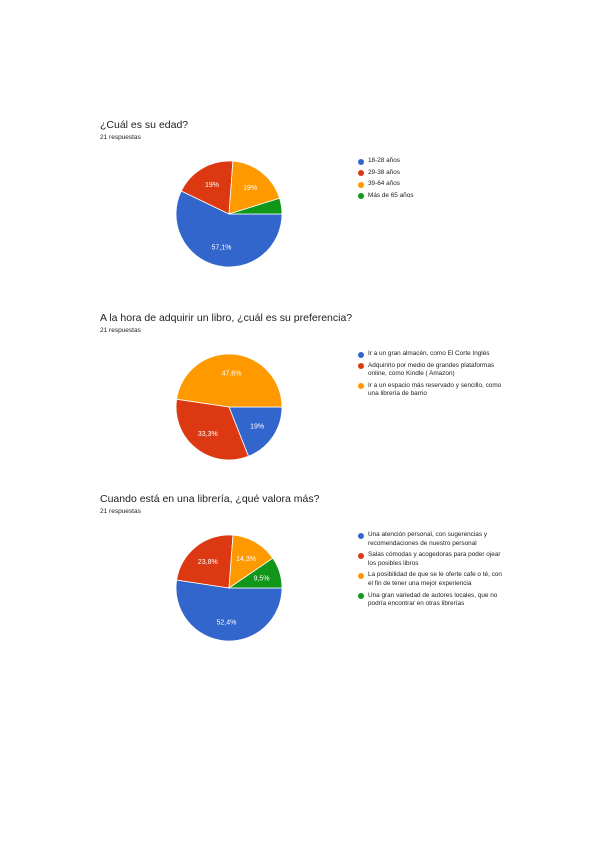 The height and width of the screenshot is (848, 599). Describe the element at coordinates (433, 184) in the screenshot. I see `legend-entry: 39-64 años` at that location.